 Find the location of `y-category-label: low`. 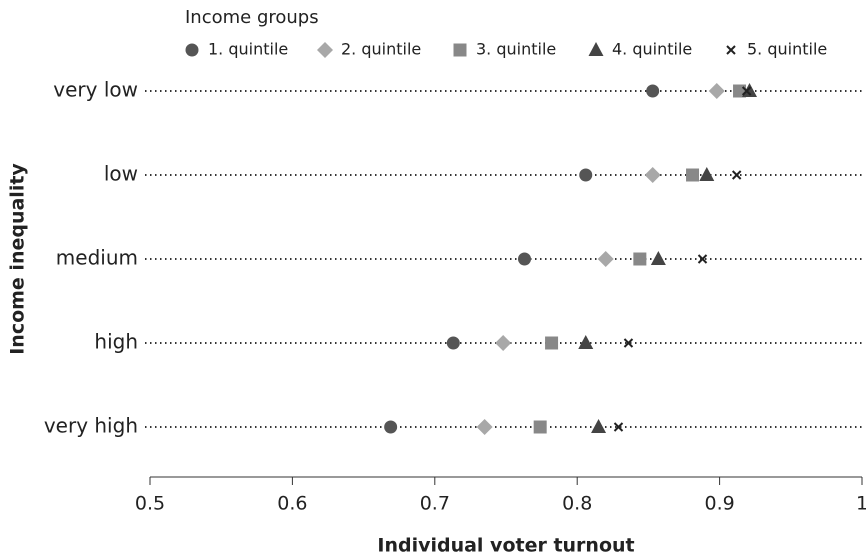

y-category-label: low is located at coordinates (121, 174).